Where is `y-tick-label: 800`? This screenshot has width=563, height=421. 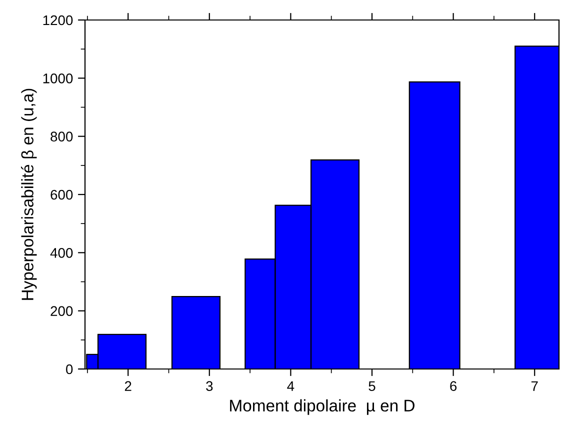
y-tick-label: 800 is located at coordinates (61, 137).